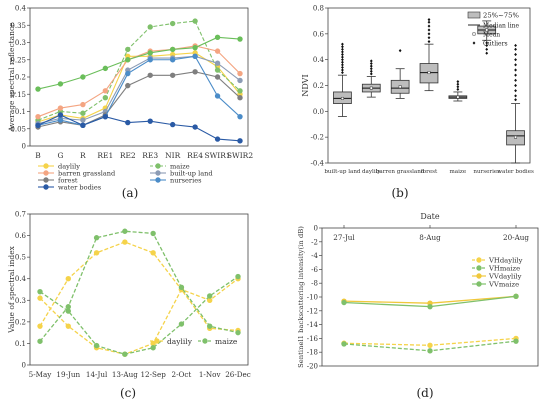  Describe the element at coordinates (38, 155) in the screenshot. I see `x-tick-label-a: B` at that location.